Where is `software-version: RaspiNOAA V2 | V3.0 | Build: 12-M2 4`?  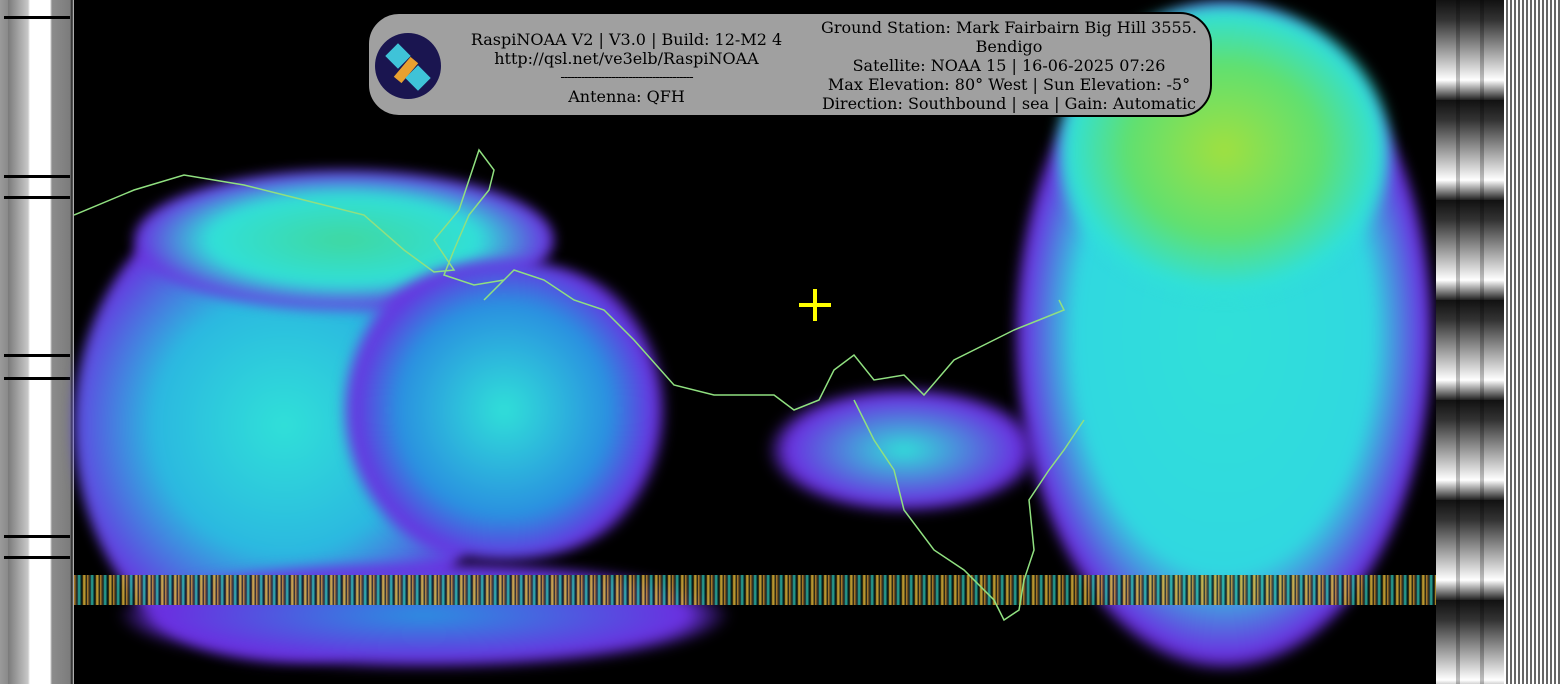 software-version: RaspiNOAA V2 | V3.0 | Build: 12-M2 4 is located at coordinates (626, 39).